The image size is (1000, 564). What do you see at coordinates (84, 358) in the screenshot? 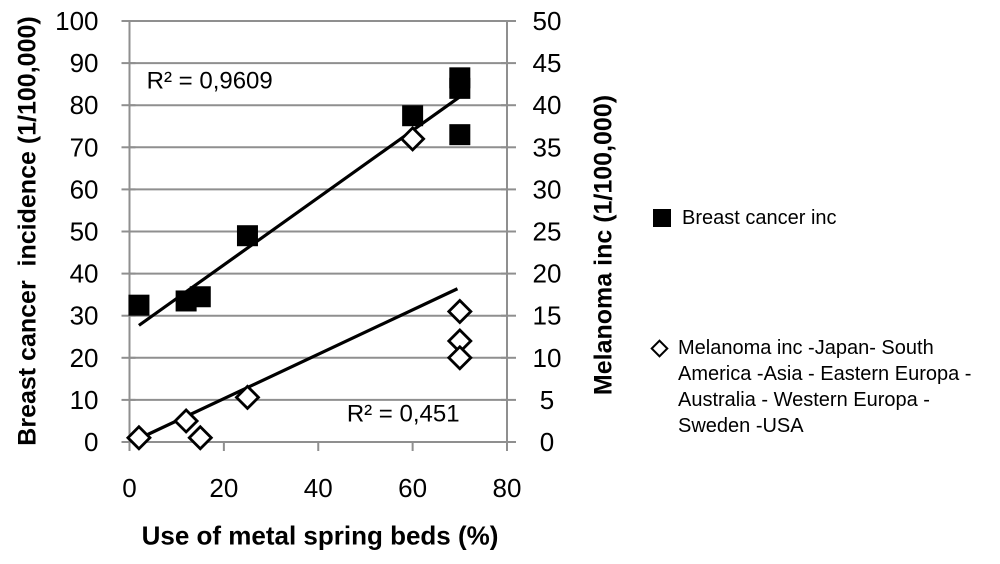
I see `left-tick-label: 20` at bounding box center [84, 358].